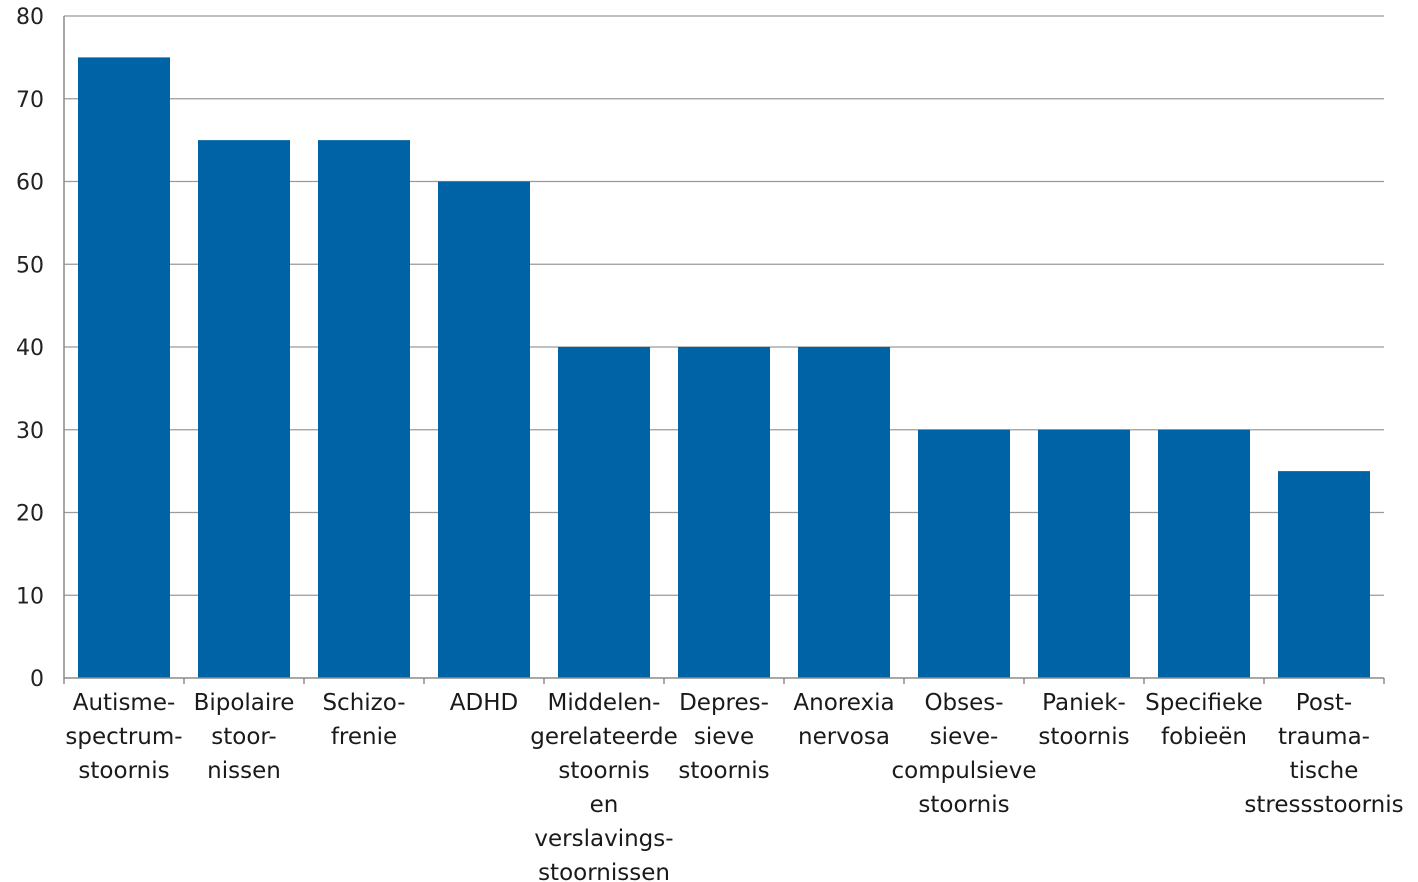 Image resolution: width=1418 pixels, height=882 pixels. Describe the element at coordinates (963, 703) in the screenshot. I see `x-category-label-line: Obses-` at that location.